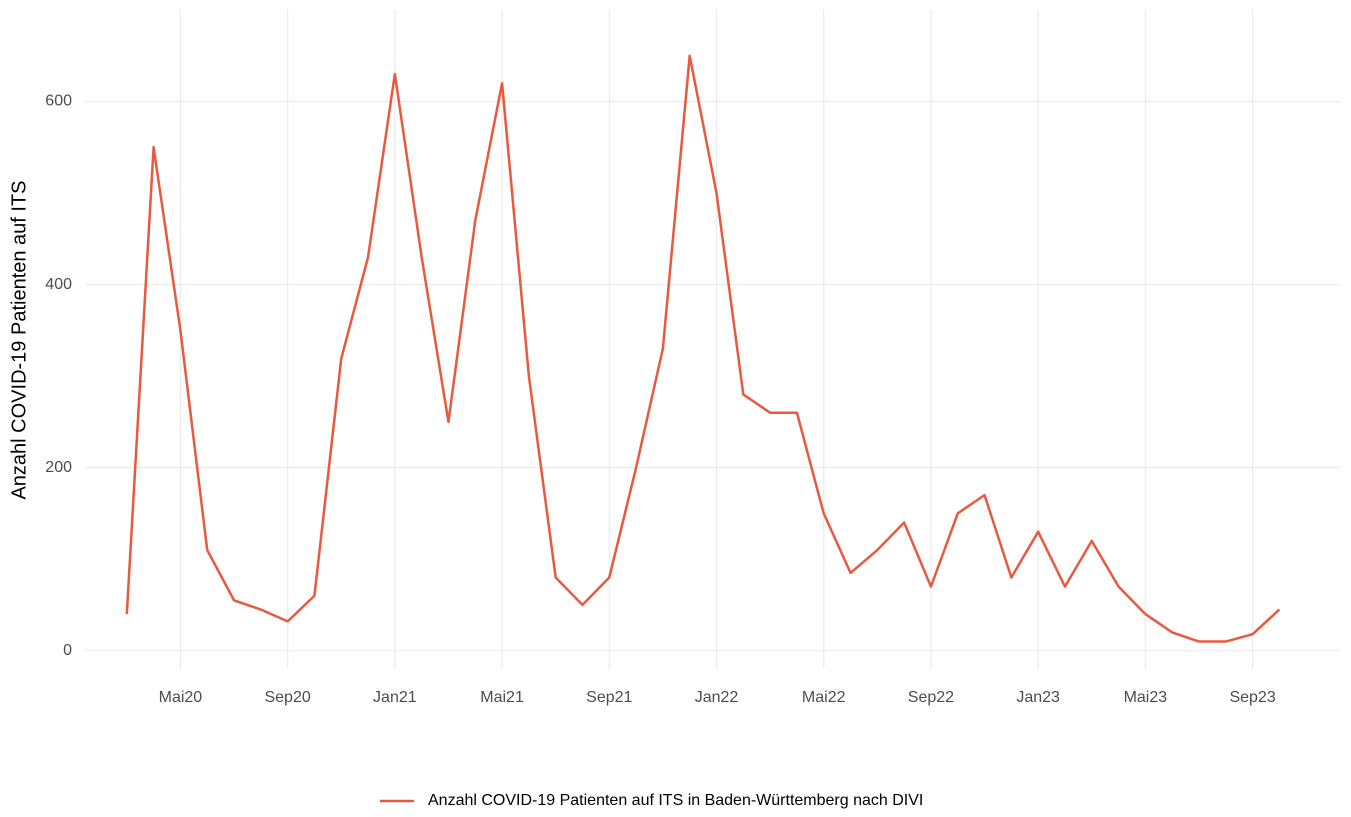 This screenshot has width=1351, height=817. What do you see at coordinates (58, 284) in the screenshot?
I see `y-tick-label: 400` at bounding box center [58, 284].